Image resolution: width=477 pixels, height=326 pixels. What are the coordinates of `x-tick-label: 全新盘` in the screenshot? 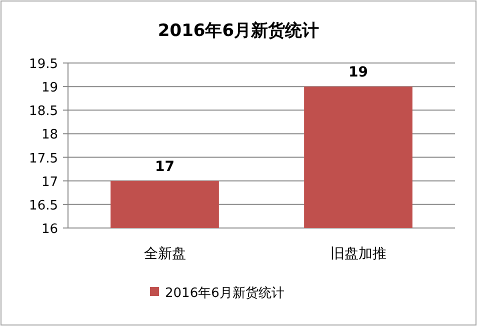 It's located at (165, 254).